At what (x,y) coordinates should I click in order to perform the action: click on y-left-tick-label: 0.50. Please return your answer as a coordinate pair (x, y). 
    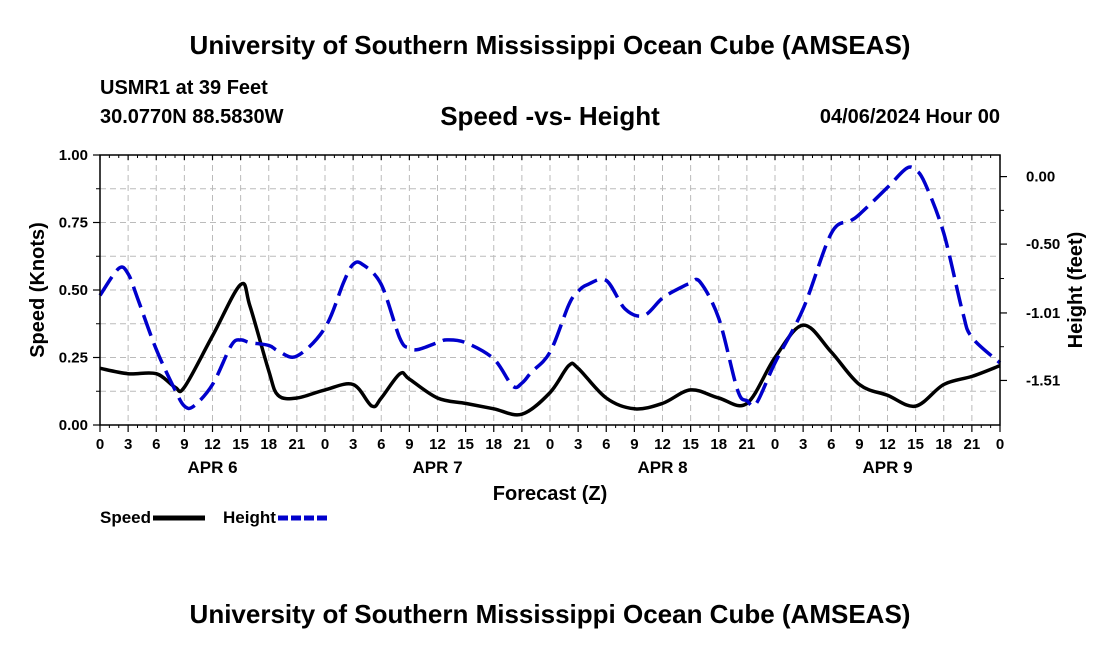
    Looking at the image, I should click on (73, 290).